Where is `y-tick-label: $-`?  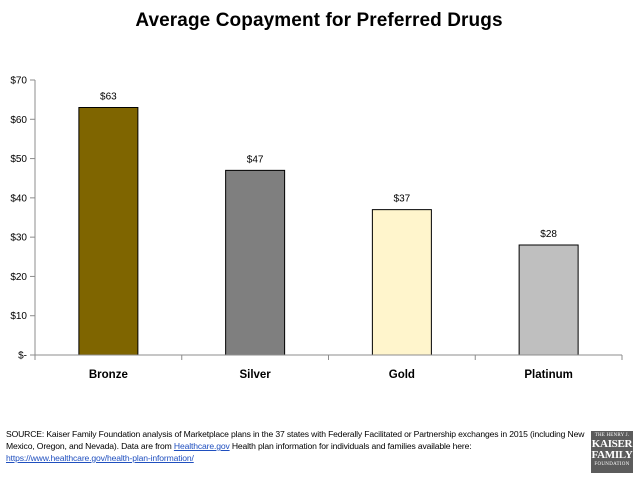
y-tick-label: $- is located at coordinates (22, 356).